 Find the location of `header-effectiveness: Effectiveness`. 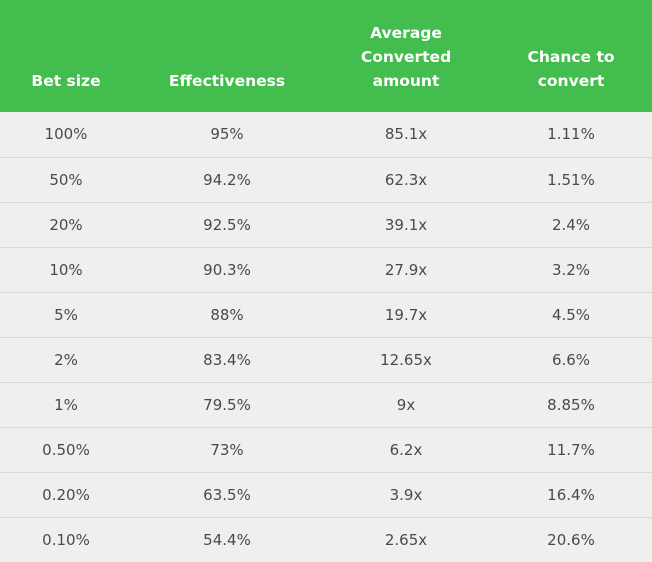

header-effectiveness: Effectiveness is located at coordinates (227, 56).